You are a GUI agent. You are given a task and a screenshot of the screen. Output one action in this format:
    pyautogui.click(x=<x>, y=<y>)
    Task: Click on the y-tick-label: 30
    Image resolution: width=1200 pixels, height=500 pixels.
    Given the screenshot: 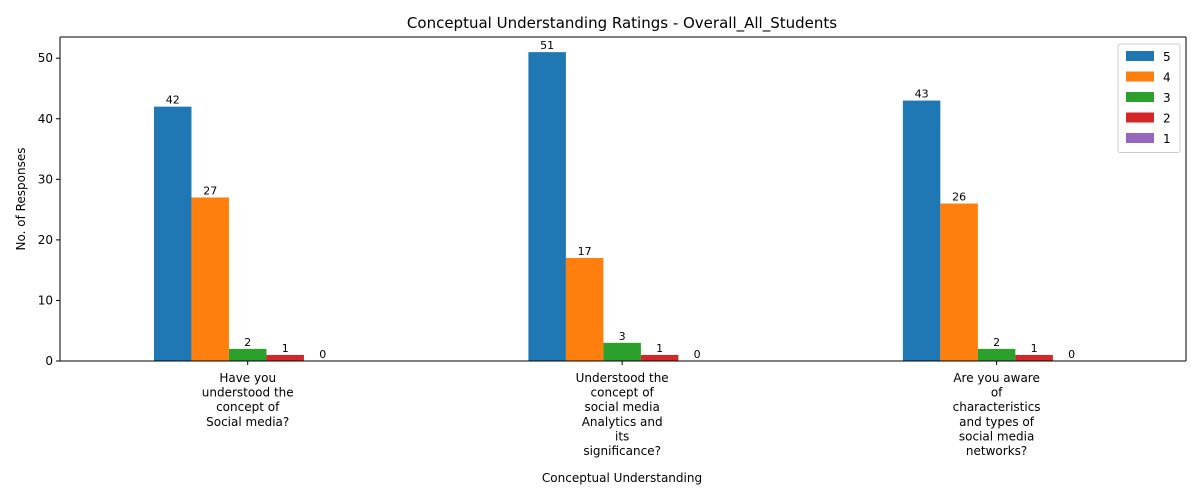 What is the action you would take?
    pyautogui.click(x=45, y=179)
    